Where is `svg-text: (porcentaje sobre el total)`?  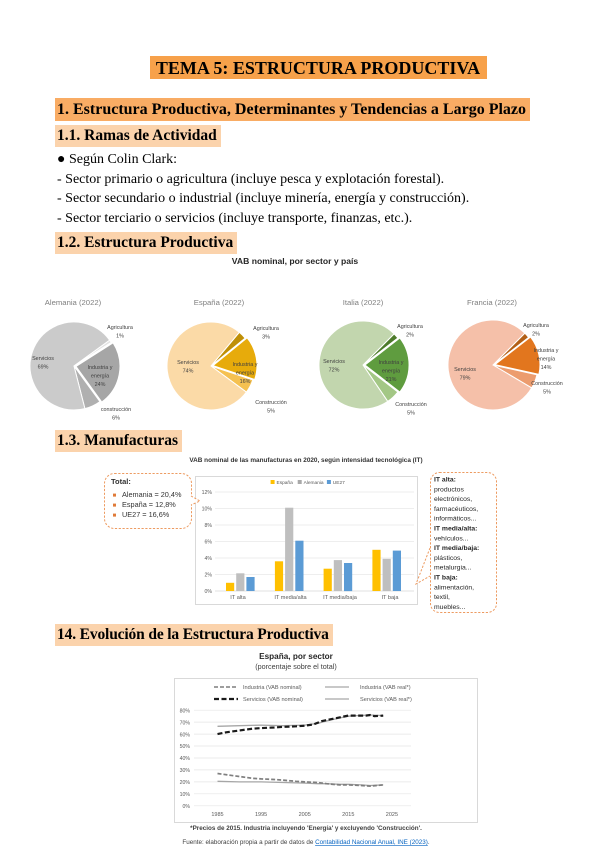
svg-text: (porcentaje sobre el total) is located at coordinates (296, 666).